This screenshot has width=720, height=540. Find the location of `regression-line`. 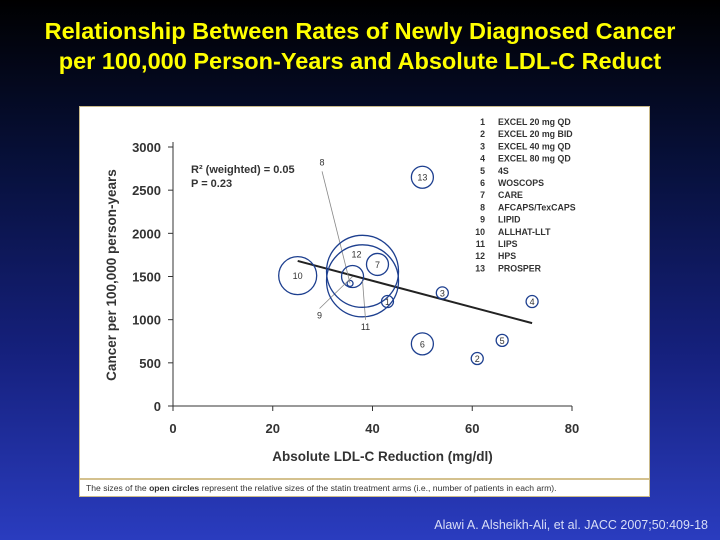

regression-line is located at coordinates (415, 292).